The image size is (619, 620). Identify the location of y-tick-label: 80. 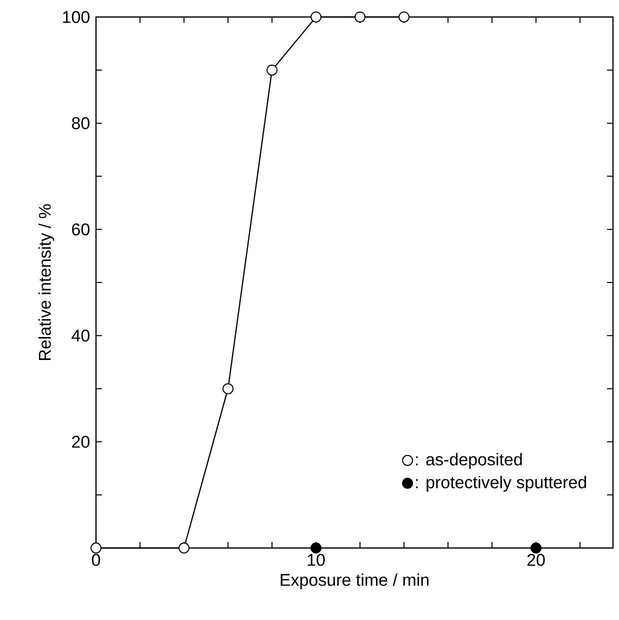
(81, 123).